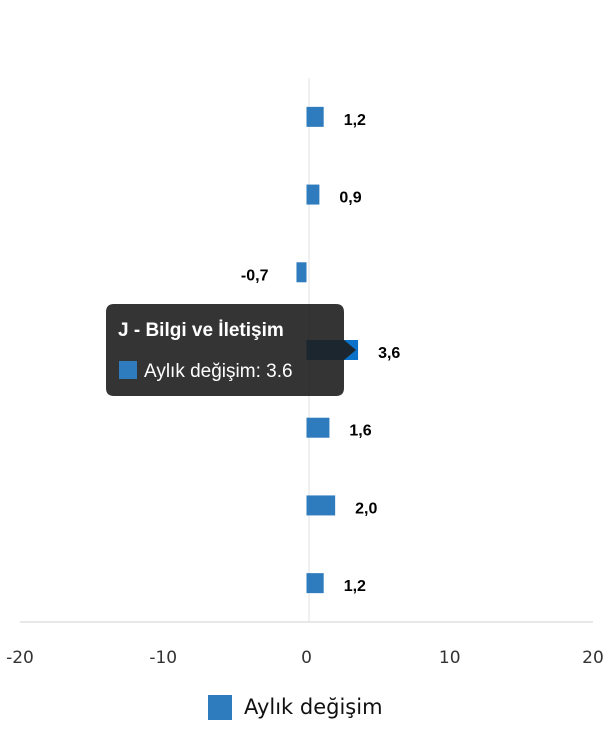  I want to click on x-tick-label: 0, so click(306, 658).